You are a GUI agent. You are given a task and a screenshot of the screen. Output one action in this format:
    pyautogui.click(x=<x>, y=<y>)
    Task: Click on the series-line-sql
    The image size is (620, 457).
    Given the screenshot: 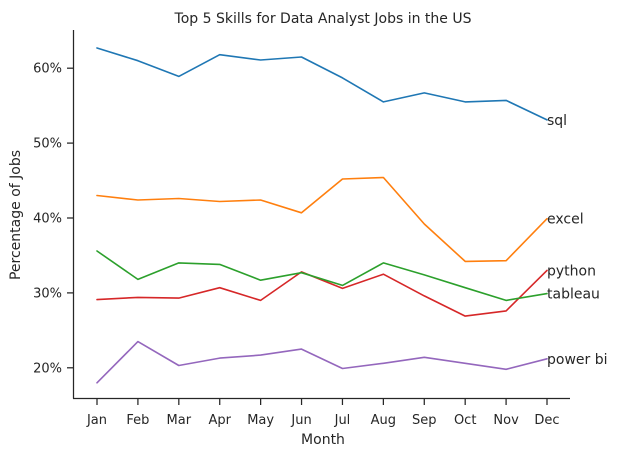 What is the action you would take?
    pyautogui.click(x=322, y=84)
    